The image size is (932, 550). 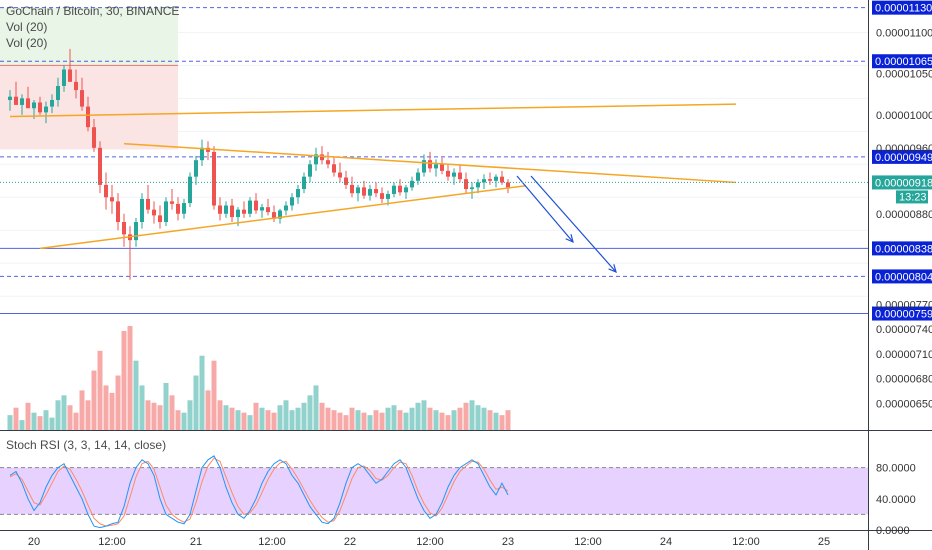 I want to click on rsi-d-line, so click(x=259, y=492).